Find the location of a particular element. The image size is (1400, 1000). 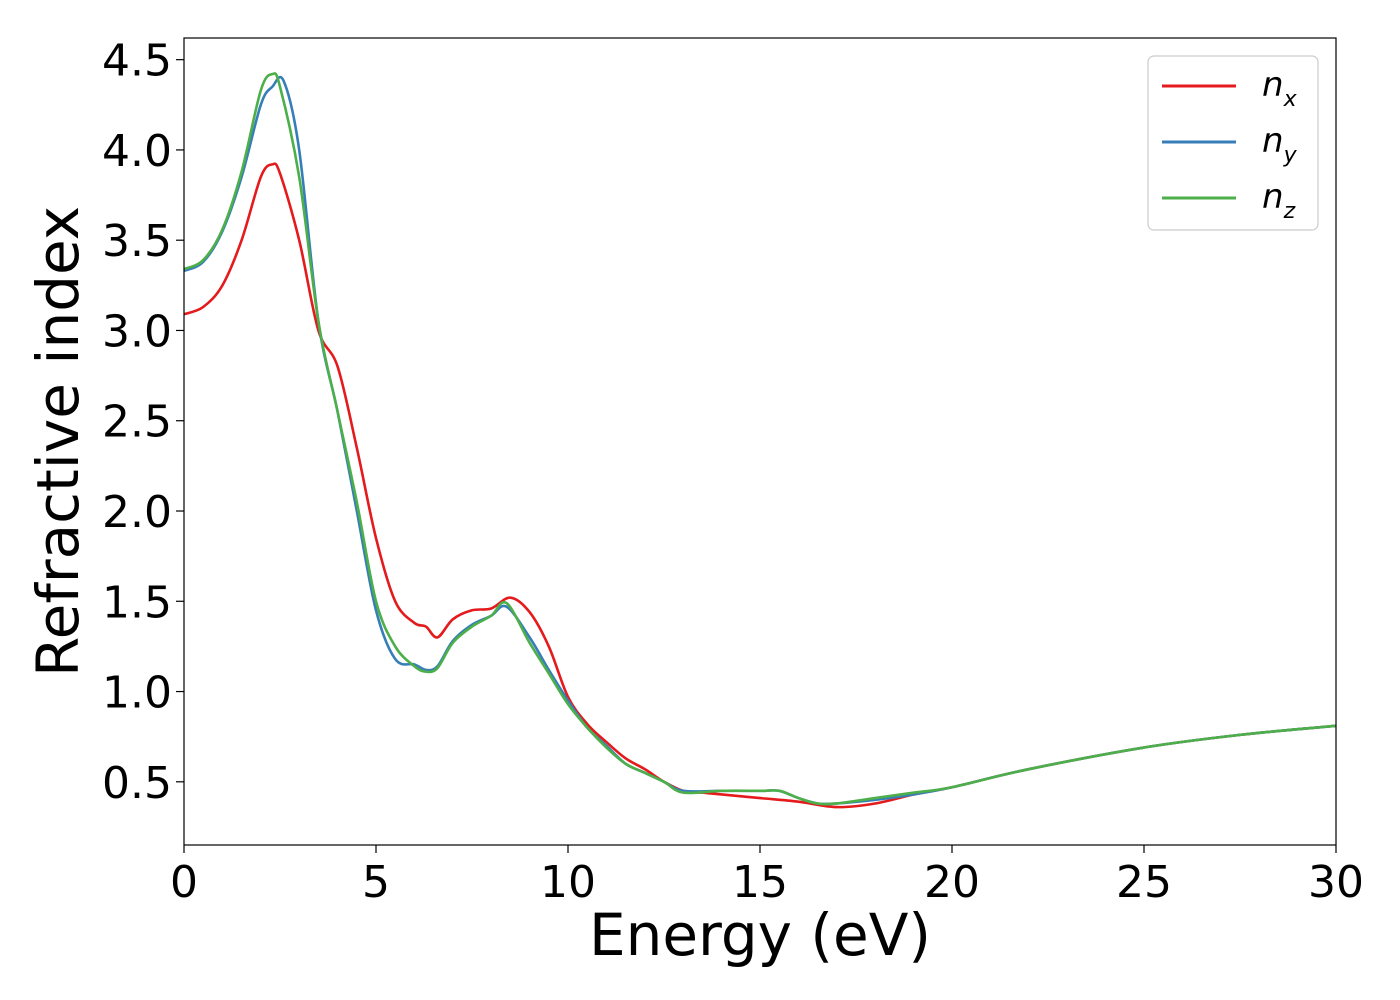

y-tick-label: 3.0 is located at coordinates (137, 331).